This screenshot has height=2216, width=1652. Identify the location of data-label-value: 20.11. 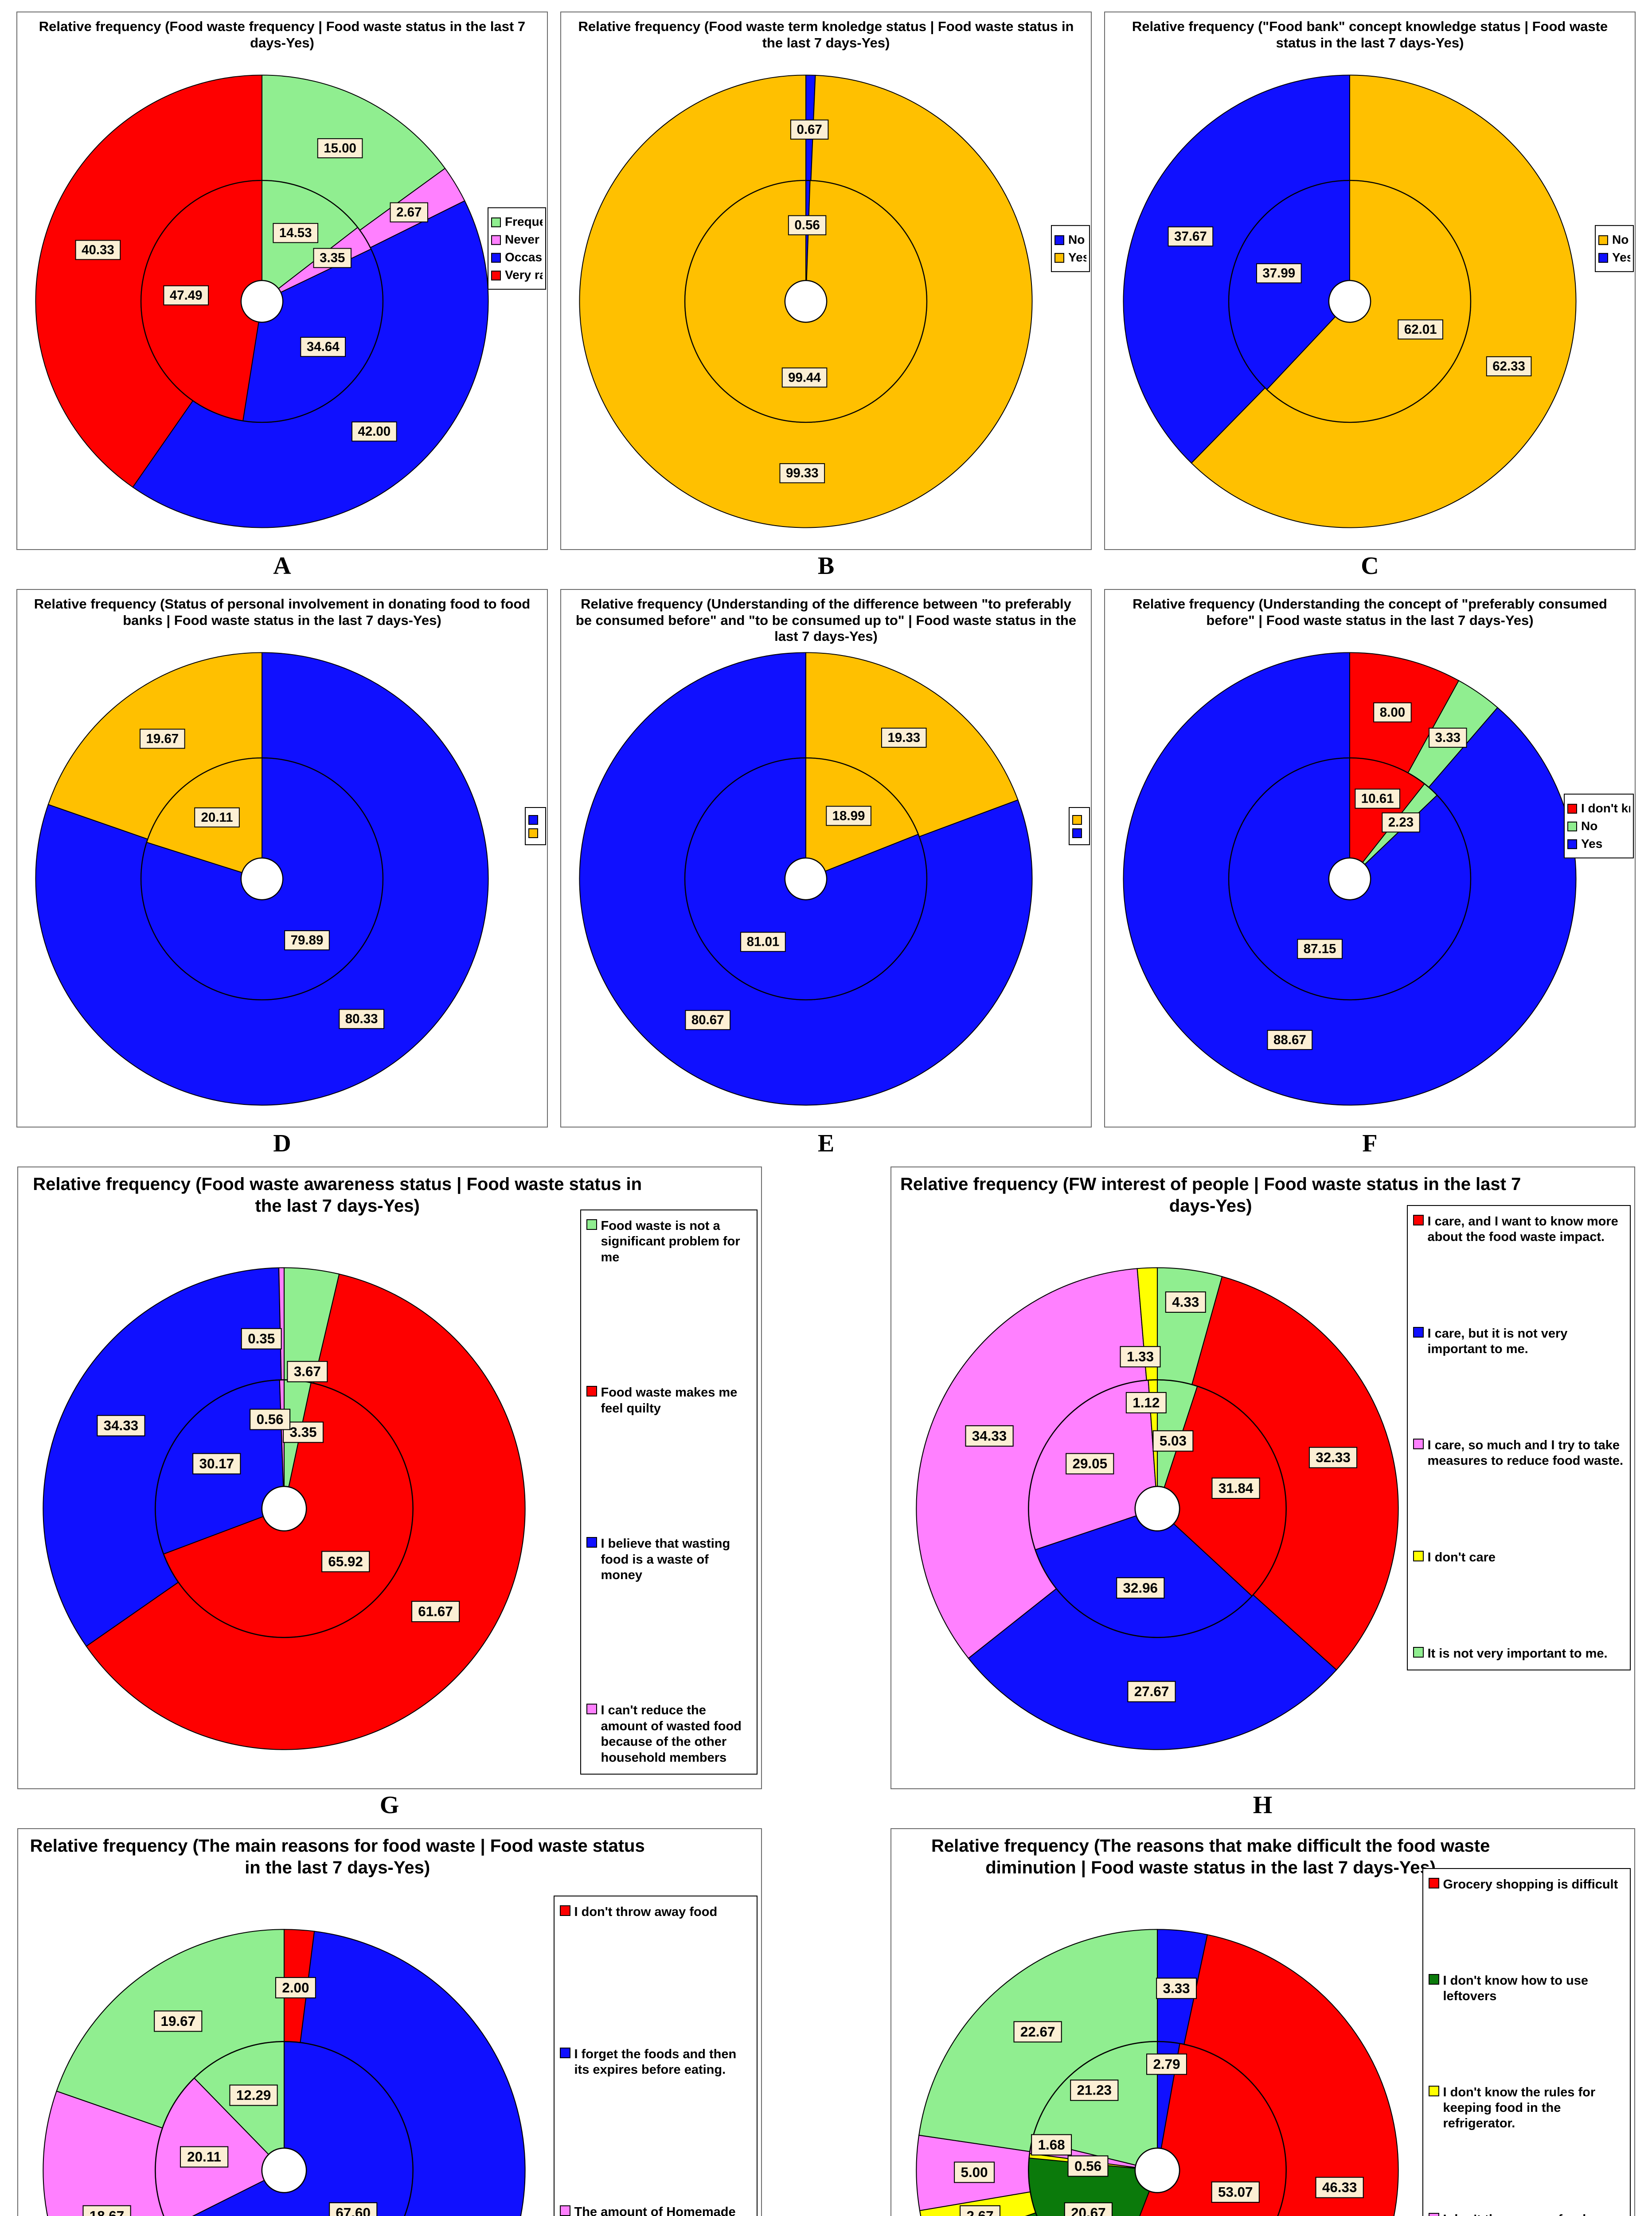
(204, 2157).